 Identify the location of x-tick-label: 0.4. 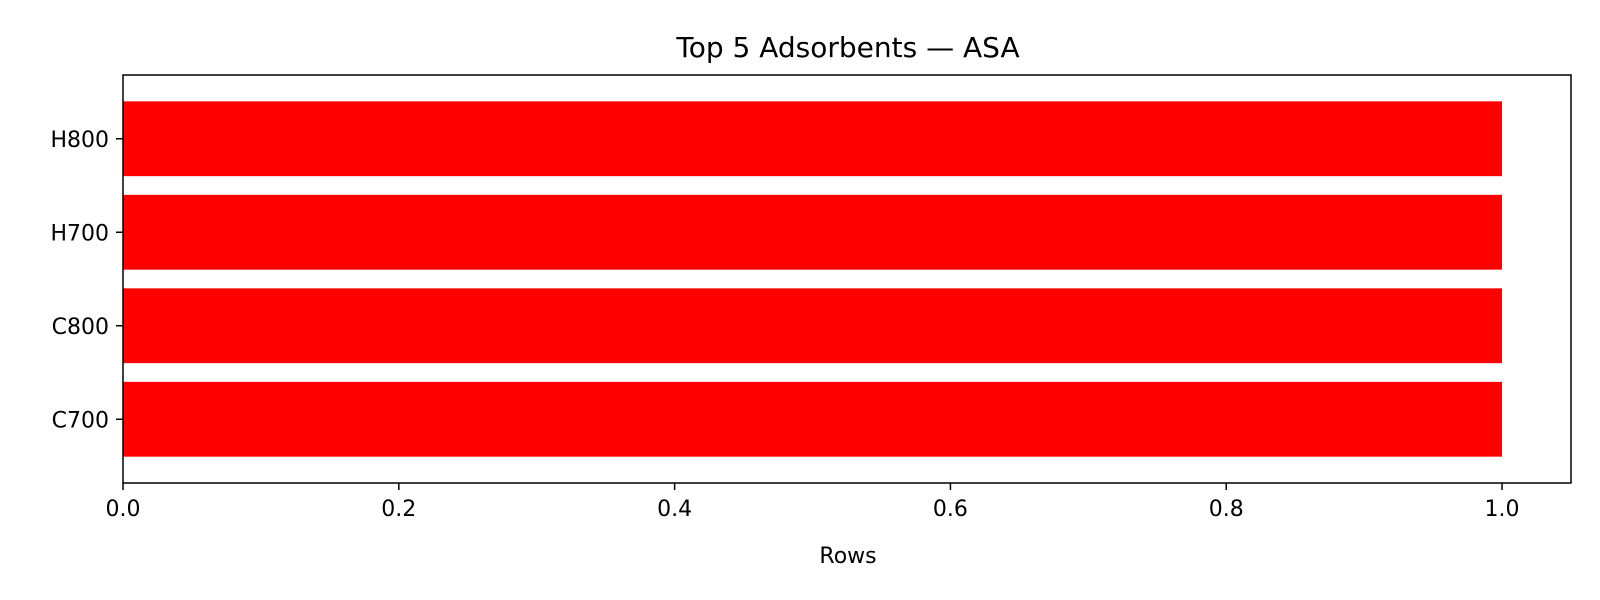
(674, 509).